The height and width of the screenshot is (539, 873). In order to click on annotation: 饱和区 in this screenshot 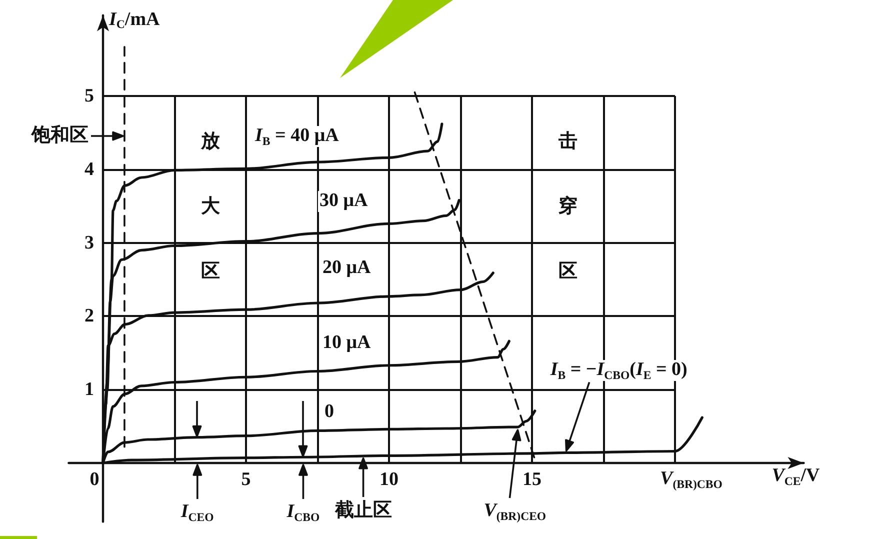, I will do `click(59, 135)`.